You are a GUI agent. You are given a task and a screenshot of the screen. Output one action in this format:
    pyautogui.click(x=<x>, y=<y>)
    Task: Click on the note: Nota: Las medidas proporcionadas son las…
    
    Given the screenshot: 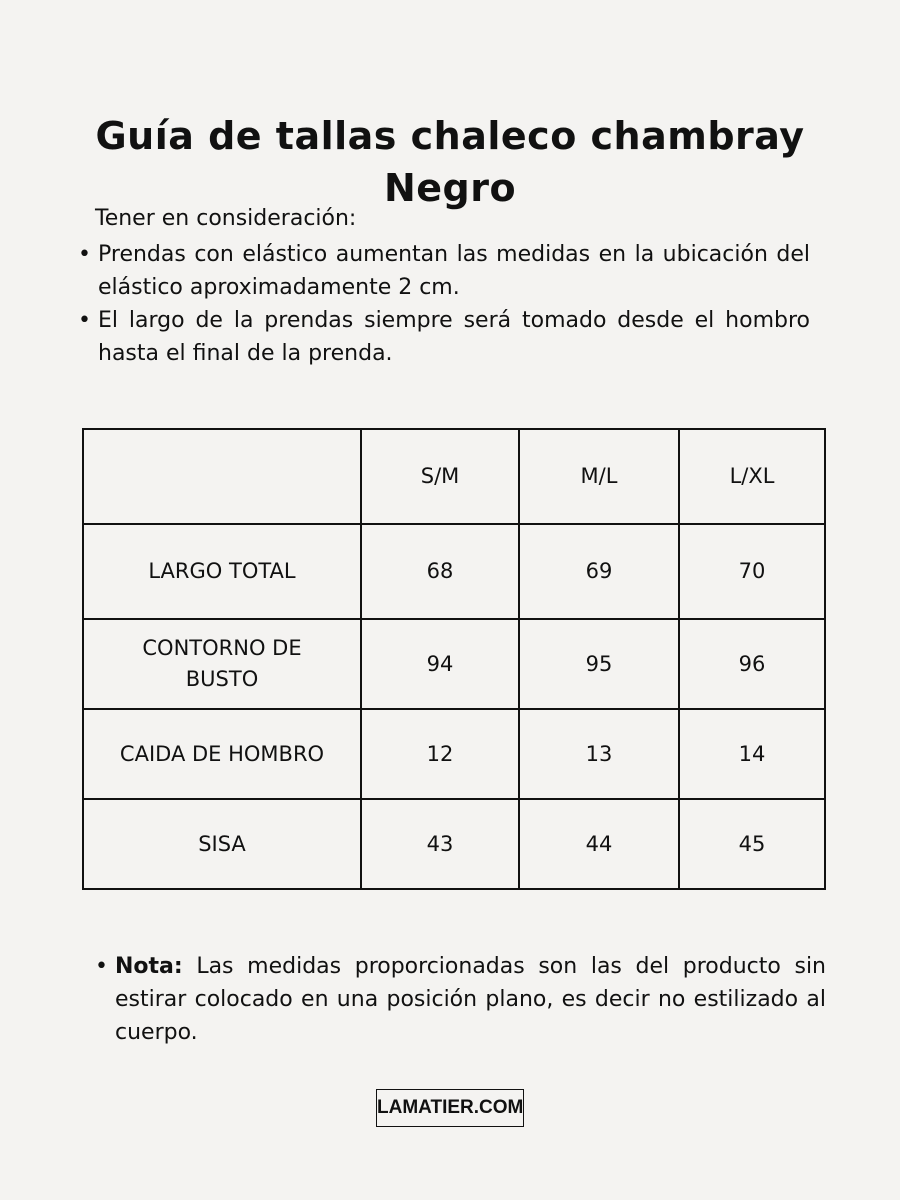 What is the action you would take?
    pyautogui.click(x=460, y=999)
    